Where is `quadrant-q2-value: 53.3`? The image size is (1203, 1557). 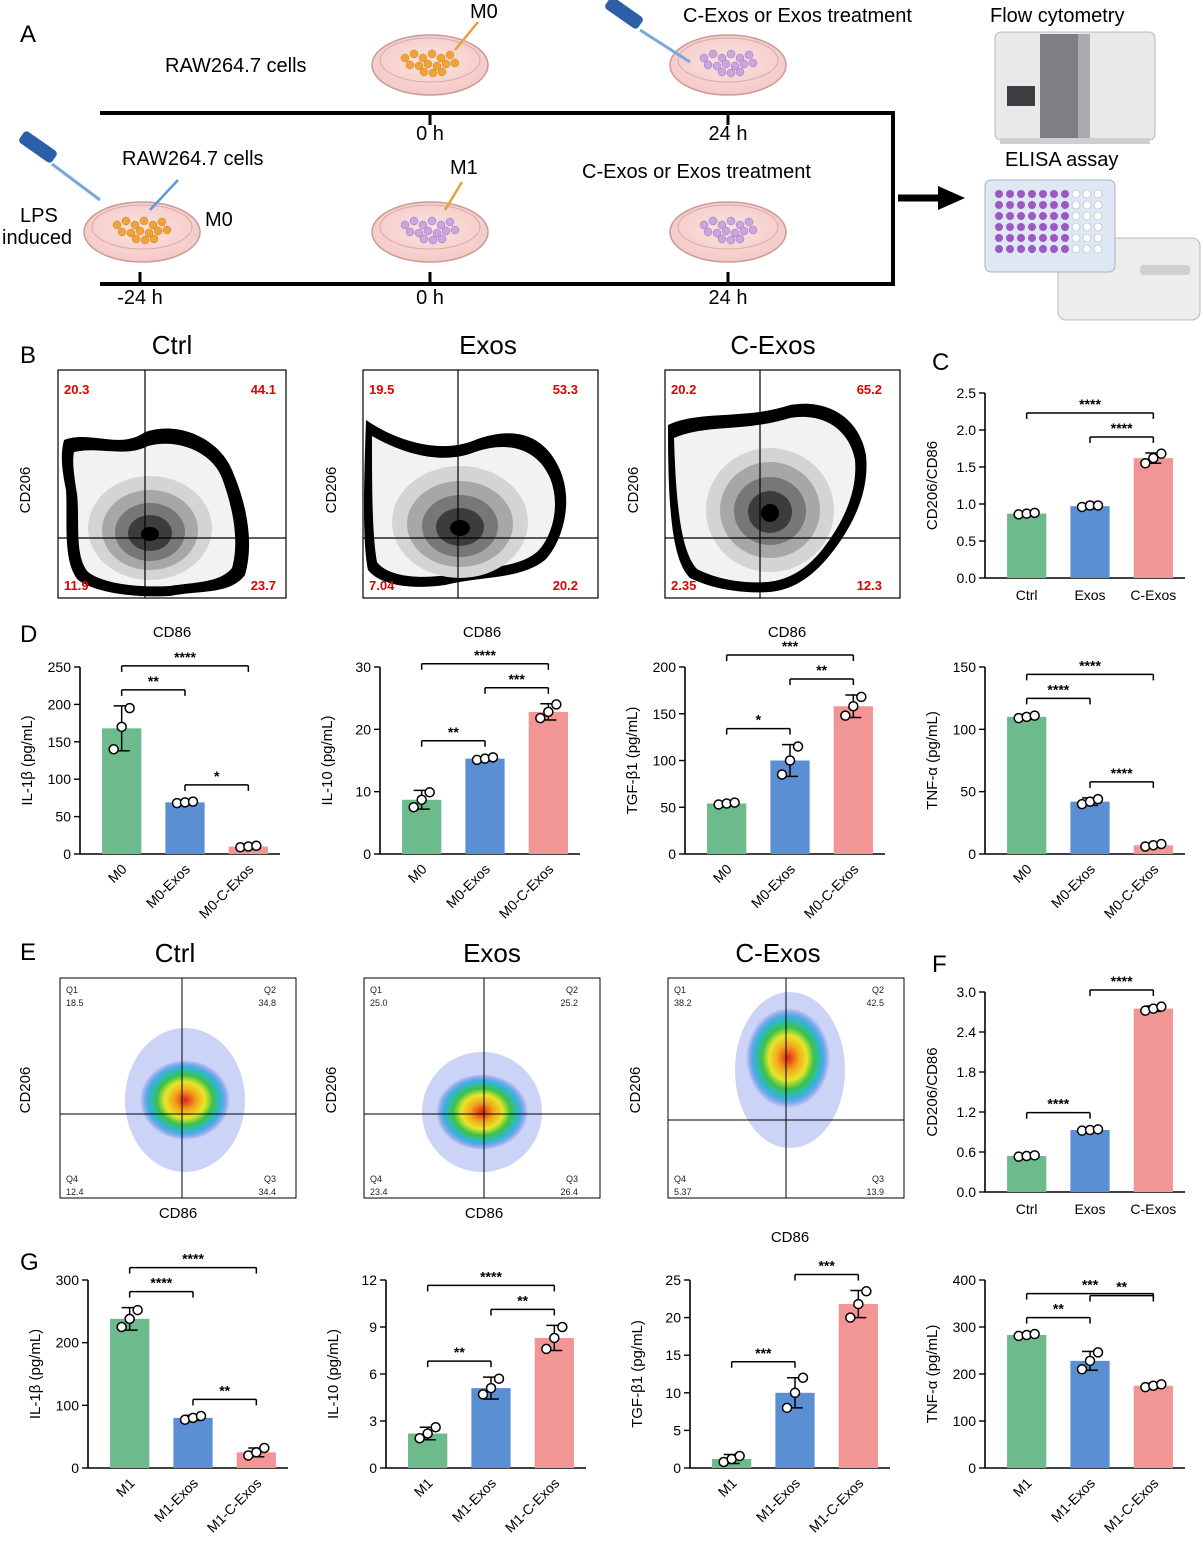
quadrant-q2-value: 53.3 is located at coordinates (565, 389).